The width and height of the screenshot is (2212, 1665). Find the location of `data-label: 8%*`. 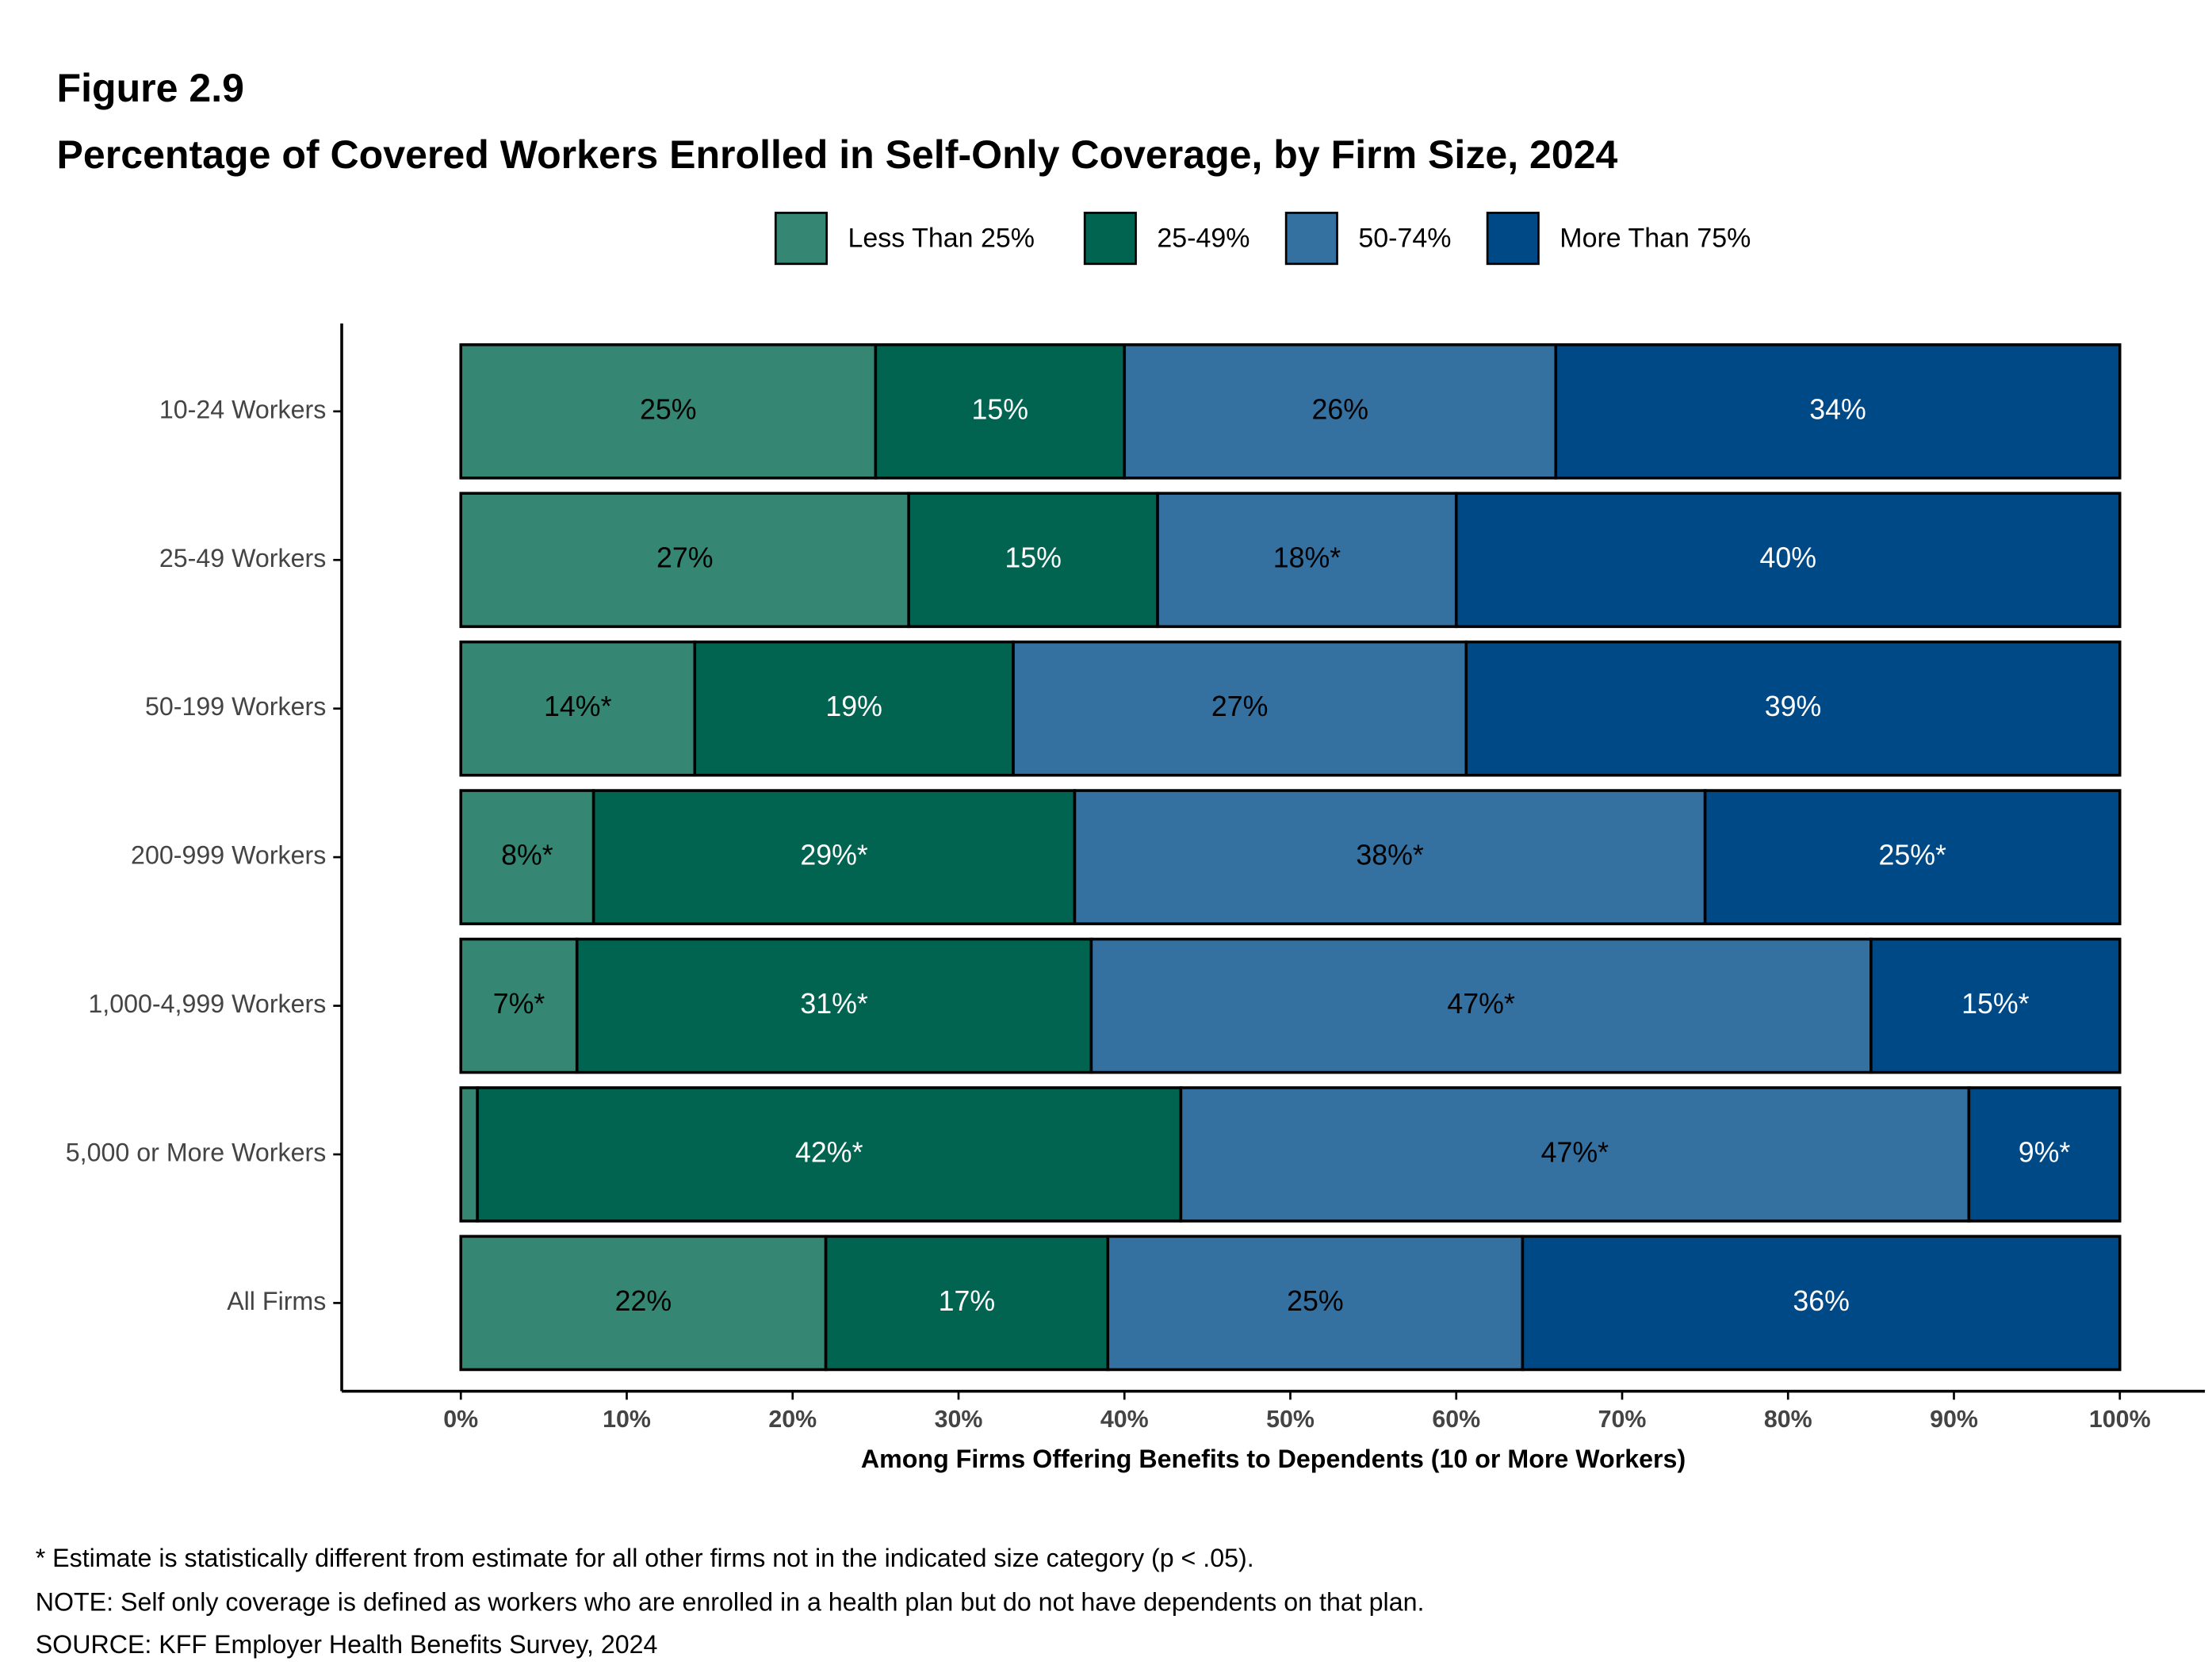

data-label: 8%* is located at coordinates (527, 855).